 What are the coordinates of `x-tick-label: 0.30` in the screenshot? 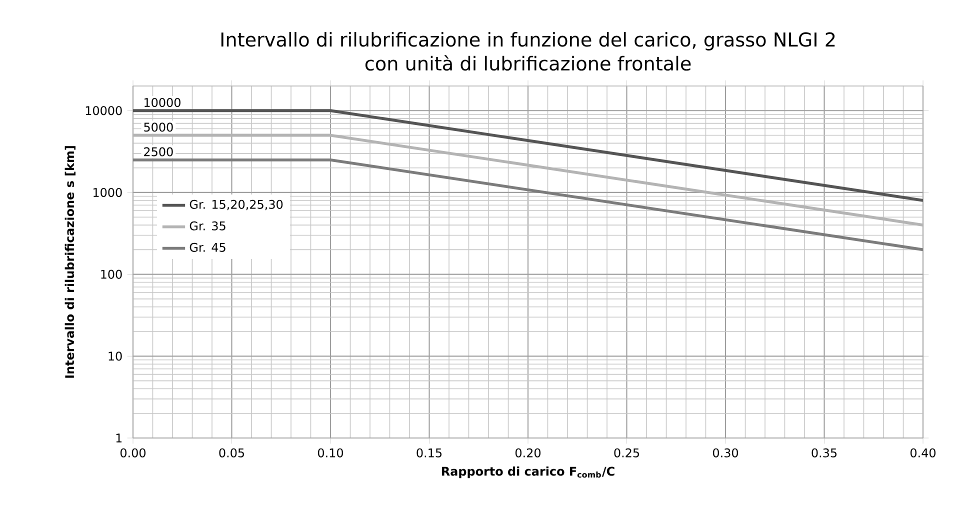 It's located at (725, 453).